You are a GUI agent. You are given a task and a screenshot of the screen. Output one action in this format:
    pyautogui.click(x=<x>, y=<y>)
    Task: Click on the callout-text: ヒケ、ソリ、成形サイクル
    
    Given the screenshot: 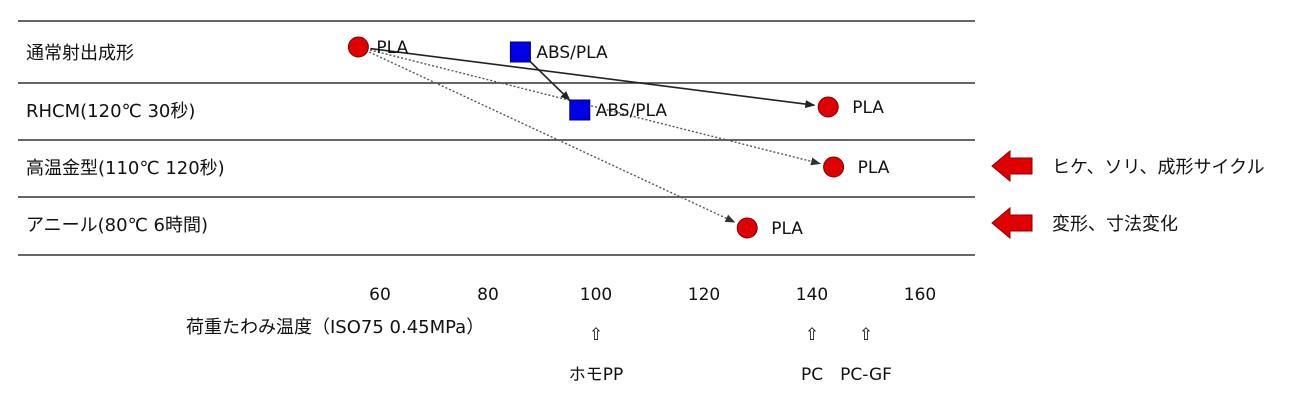 What is the action you would take?
    pyautogui.click(x=1158, y=167)
    